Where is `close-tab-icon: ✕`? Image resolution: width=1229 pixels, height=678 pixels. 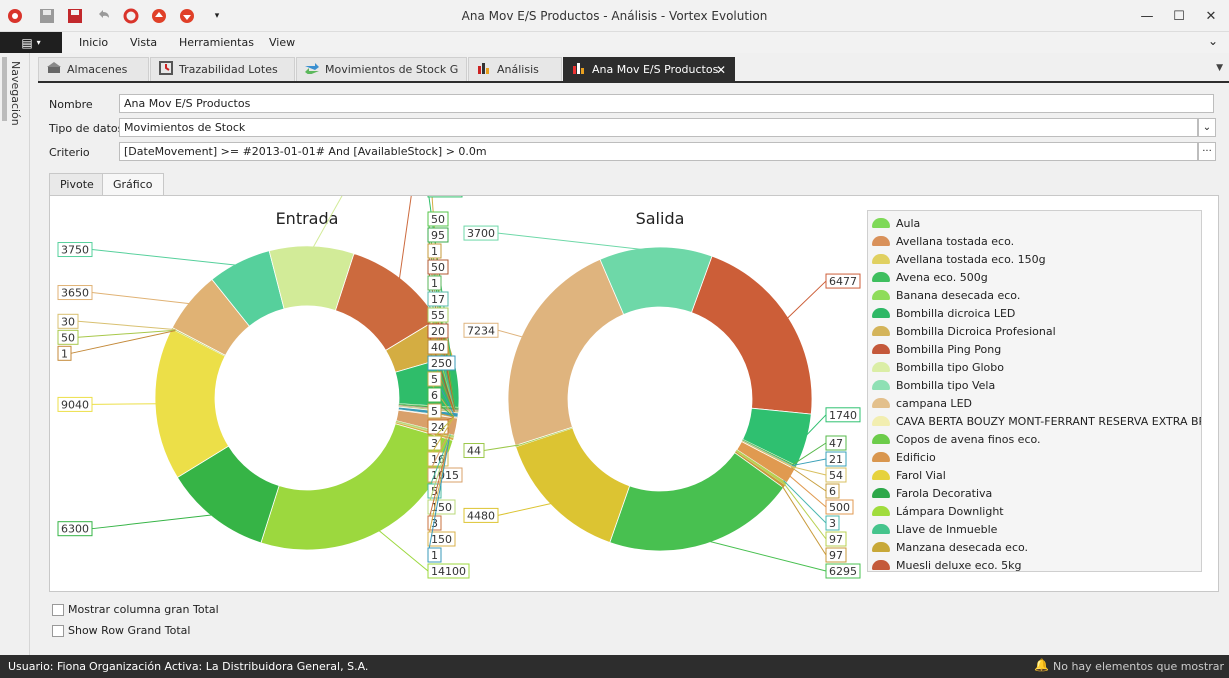 close-tab-icon: ✕ is located at coordinates (720, 70).